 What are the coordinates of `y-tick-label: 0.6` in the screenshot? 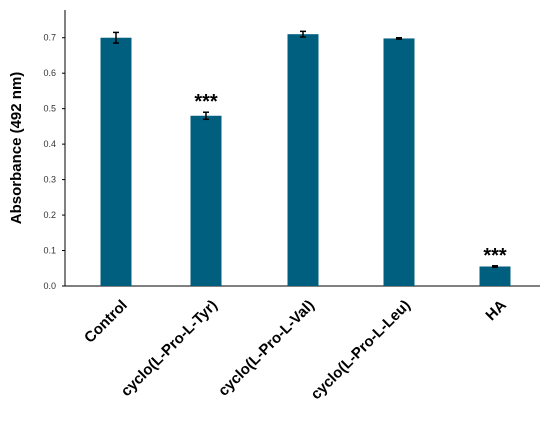 It's located at (49, 73).